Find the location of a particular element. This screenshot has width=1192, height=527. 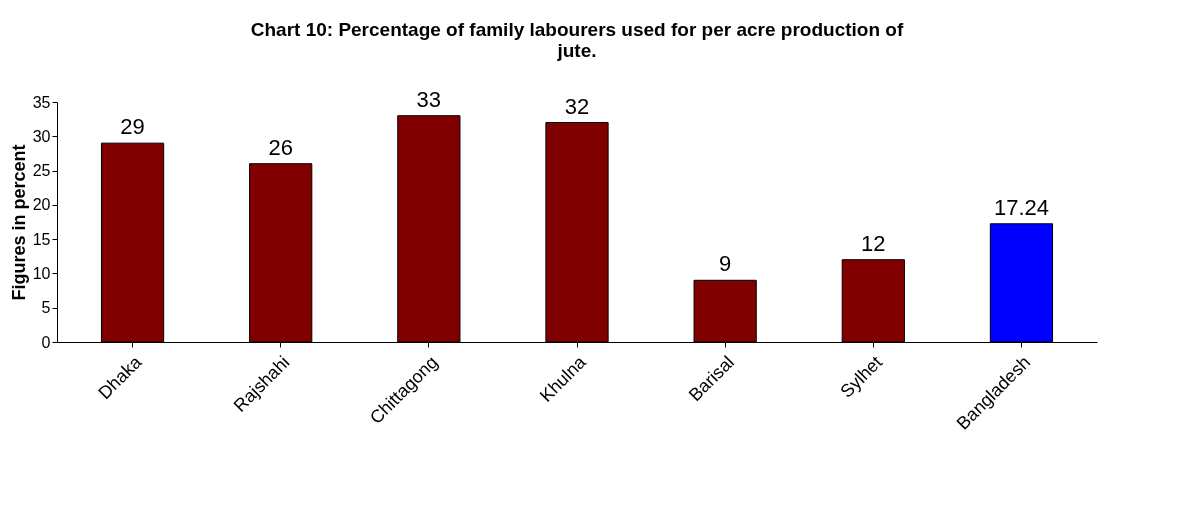

y-tick-label: 5 is located at coordinates (46, 308).